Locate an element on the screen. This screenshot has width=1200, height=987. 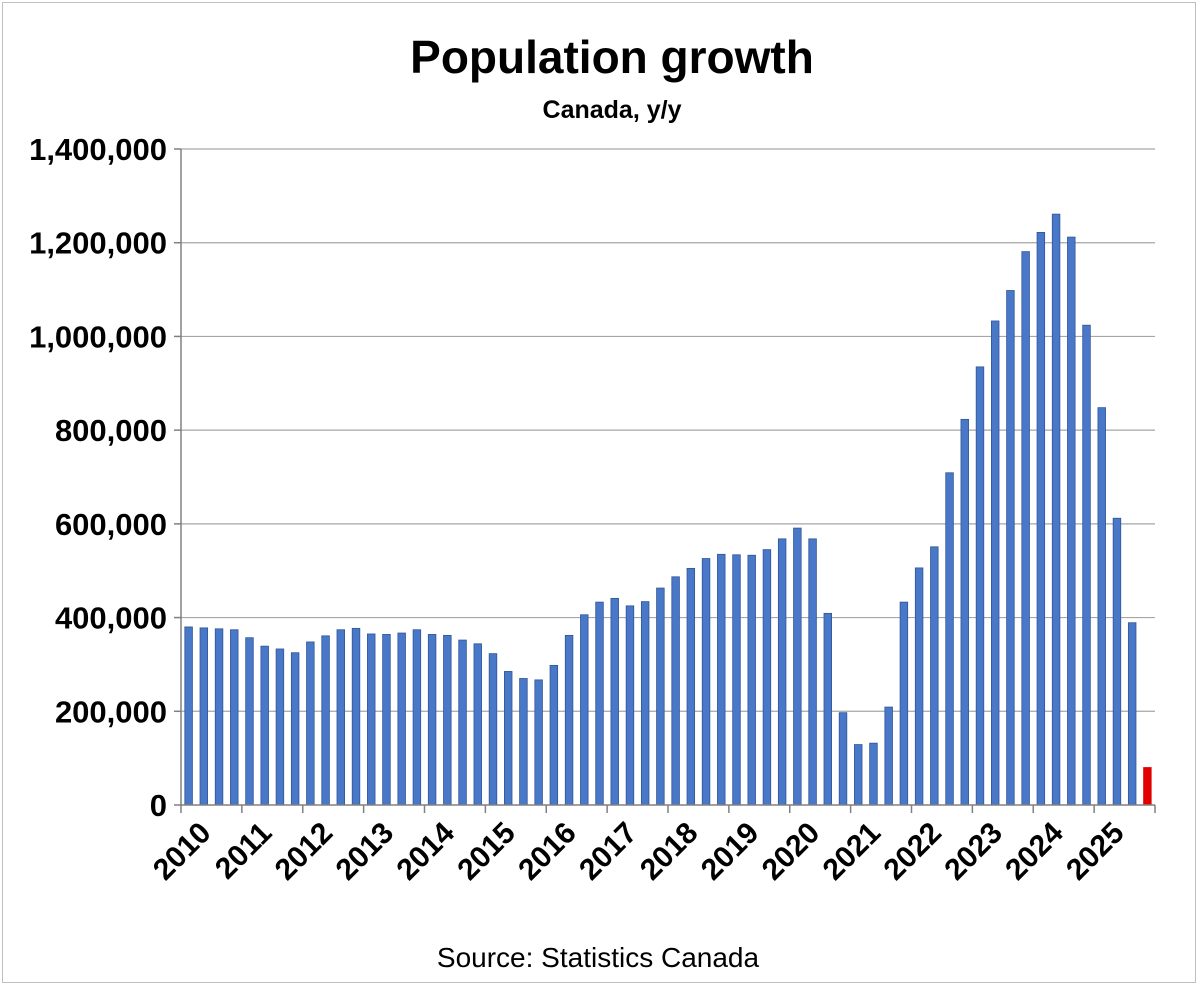
y-tick-label: 1,400,000 is located at coordinates (98, 149).